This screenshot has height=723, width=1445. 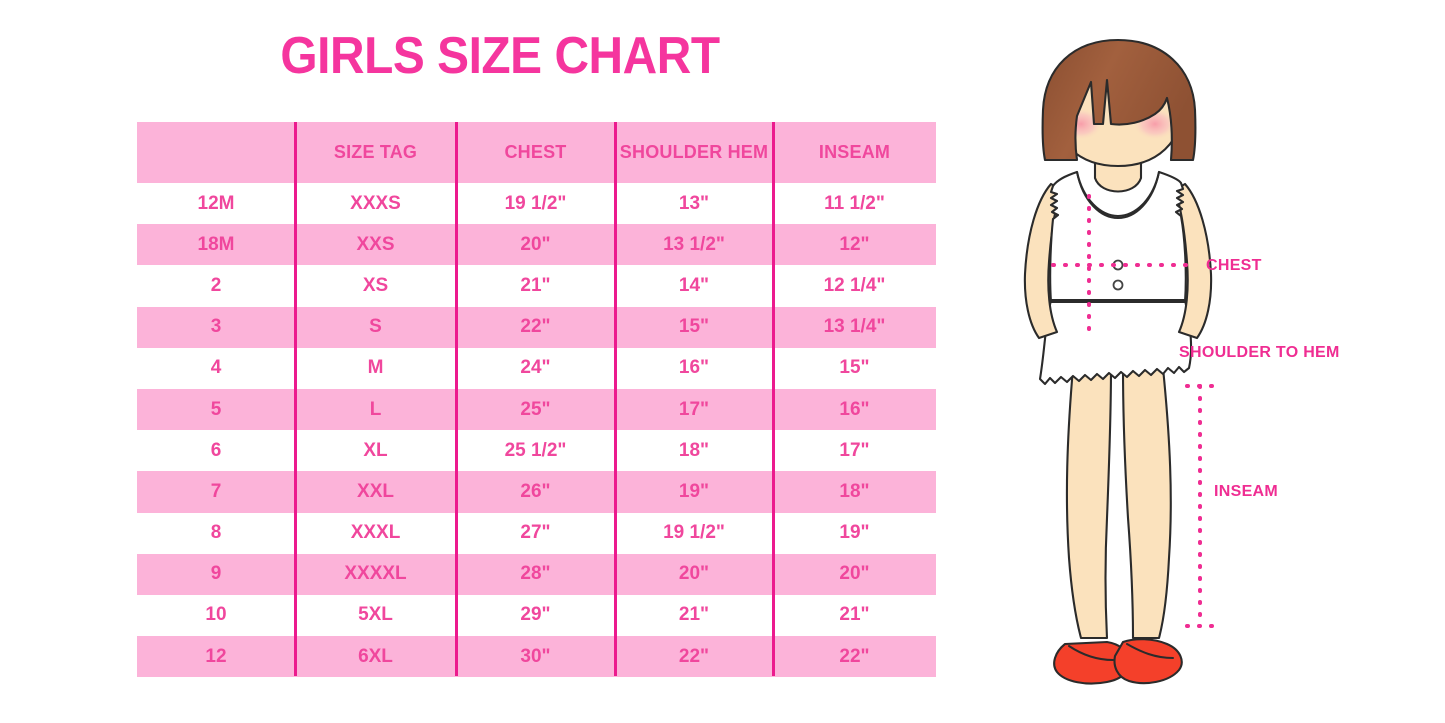 I want to click on cell-size: 12M, so click(x=216, y=203).